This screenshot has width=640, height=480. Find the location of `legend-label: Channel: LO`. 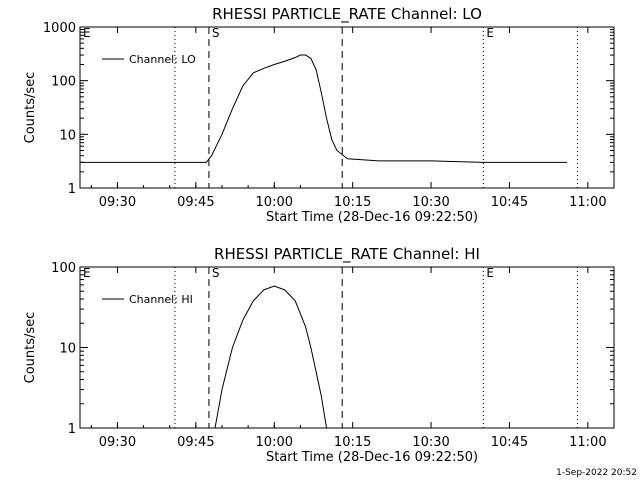

legend-label: Channel: LO is located at coordinates (162, 59).